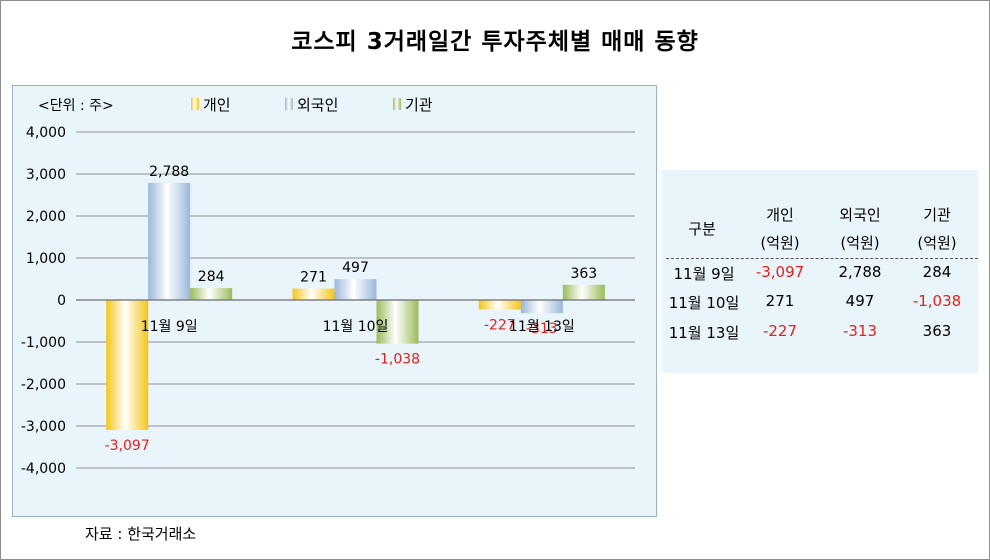 This screenshot has width=990, height=560. I want to click on unit-label: <단위 : 주>, so click(76, 106).